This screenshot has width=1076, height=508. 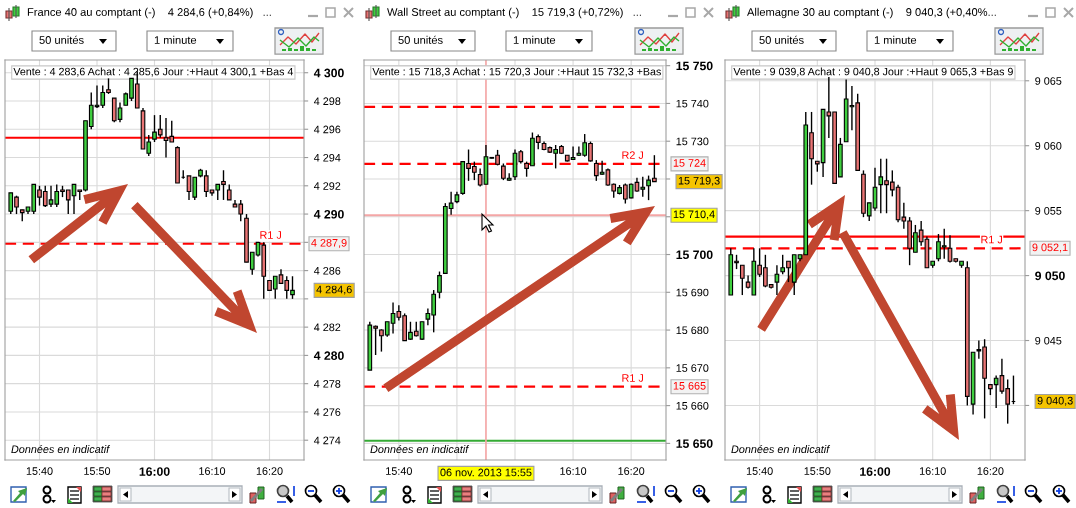 What do you see at coordinates (1048, 81) in the screenshot?
I see `y-tick-label: 9 065` at bounding box center [1048, 81].